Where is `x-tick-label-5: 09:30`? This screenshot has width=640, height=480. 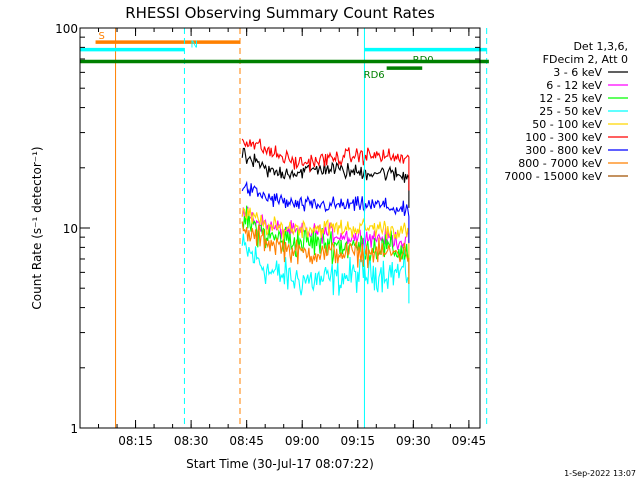
x-tick-label-5: 09:30 is located at coordinates (413, 441).